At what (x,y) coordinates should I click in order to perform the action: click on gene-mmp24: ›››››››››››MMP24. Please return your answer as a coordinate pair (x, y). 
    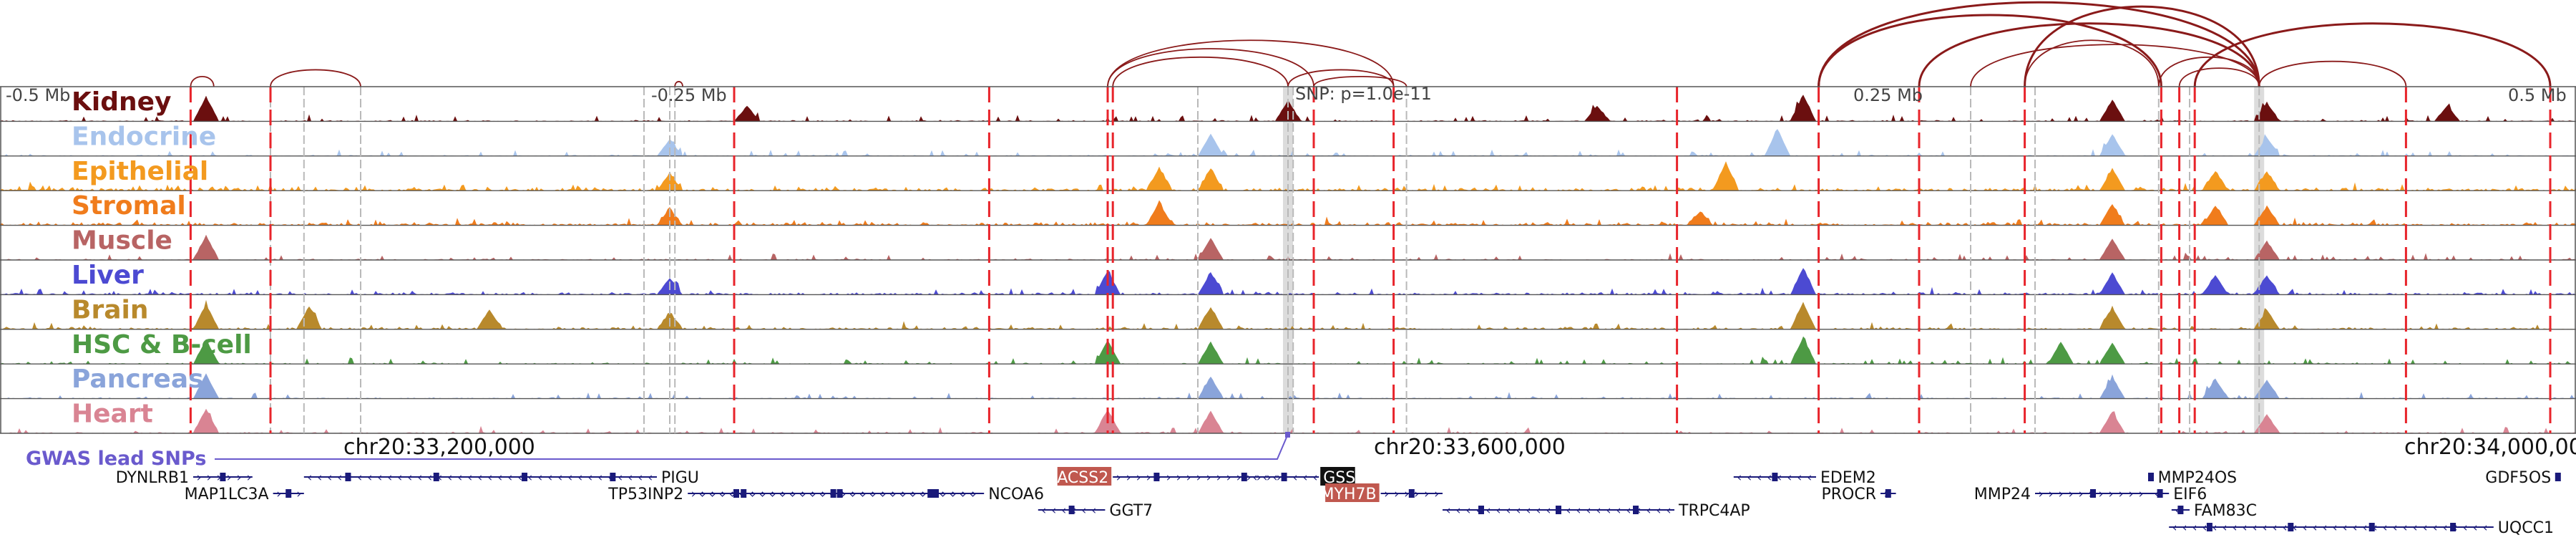
    Looking at the image, I should click on (2062, 494).